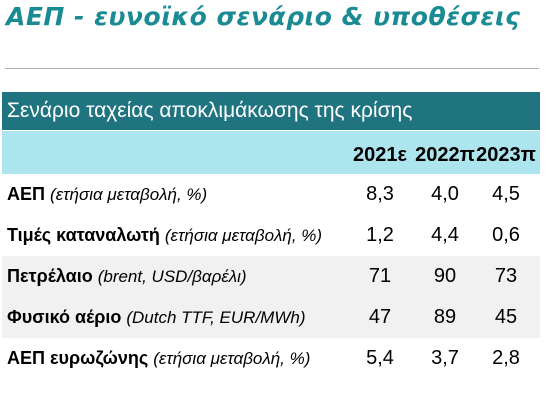 Image resolution: width=553 pixels, height=401 pixels. I want to click on table-cell: 47, so click(380, 317).